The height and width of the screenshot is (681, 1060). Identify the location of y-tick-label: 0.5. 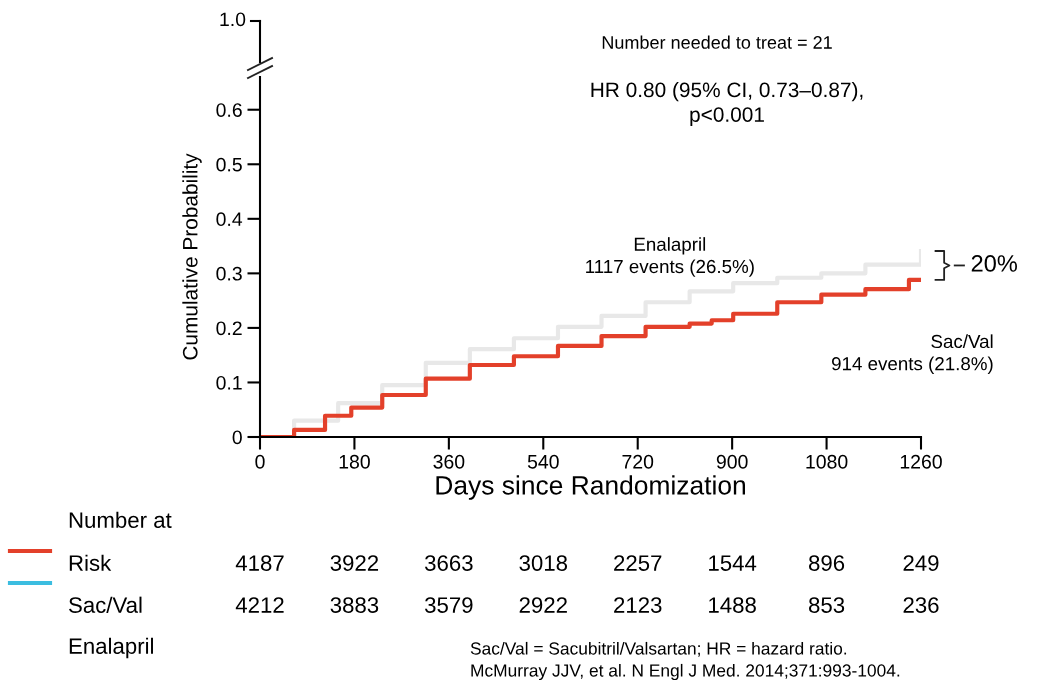
(229, 164).